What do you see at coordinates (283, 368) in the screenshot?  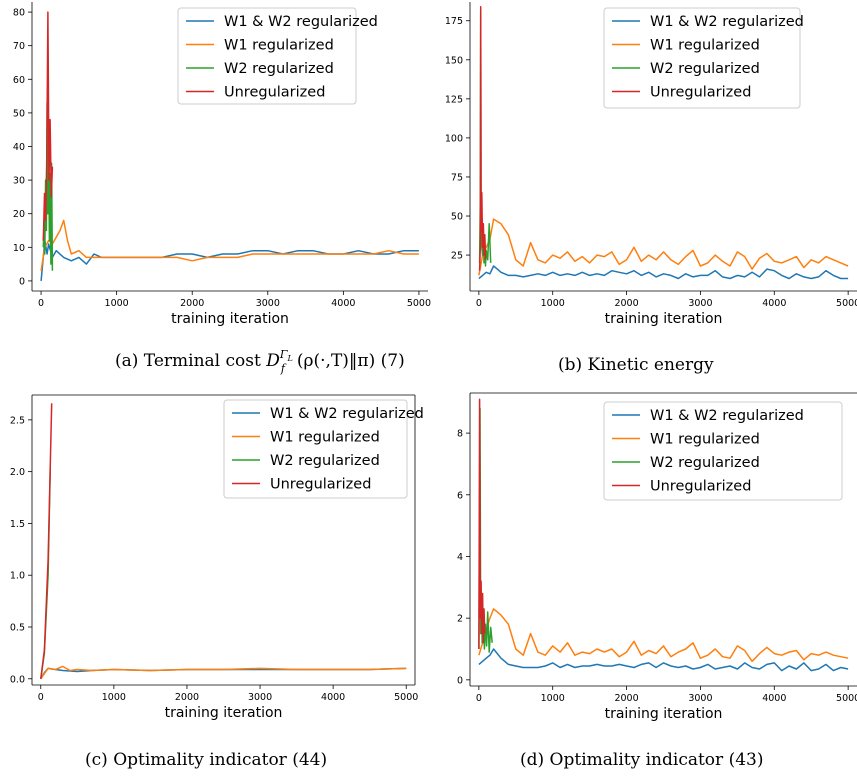 I see `caption-a-sub: f` at bounding box center [283, 368].